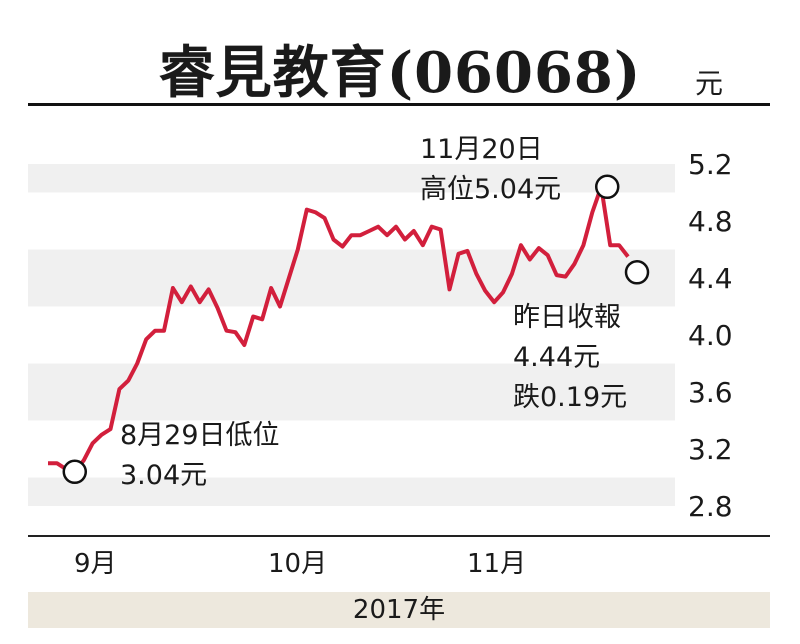  Describe the element at coordinates (481, 149) in the screenshot. I see `annotation-line: 11月20日` at that location.